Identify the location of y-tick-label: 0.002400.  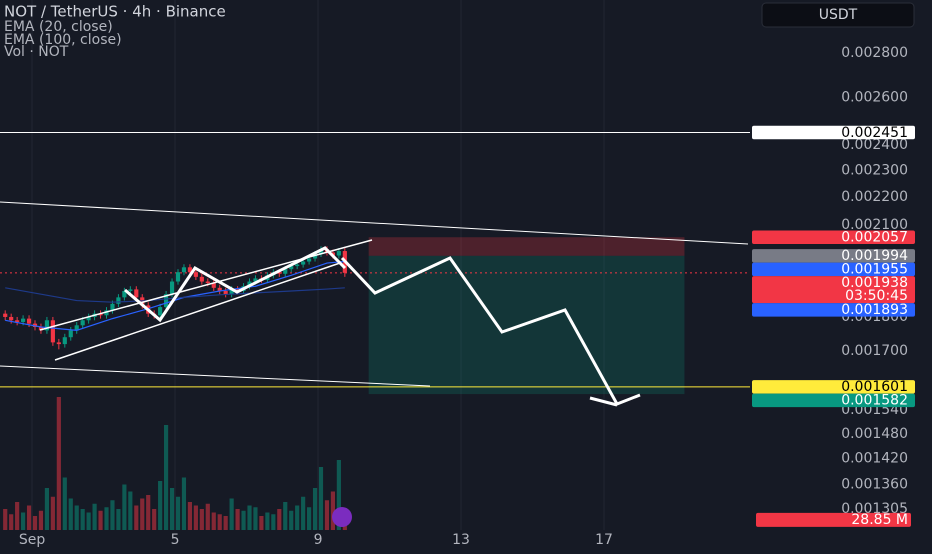
(874, 145).